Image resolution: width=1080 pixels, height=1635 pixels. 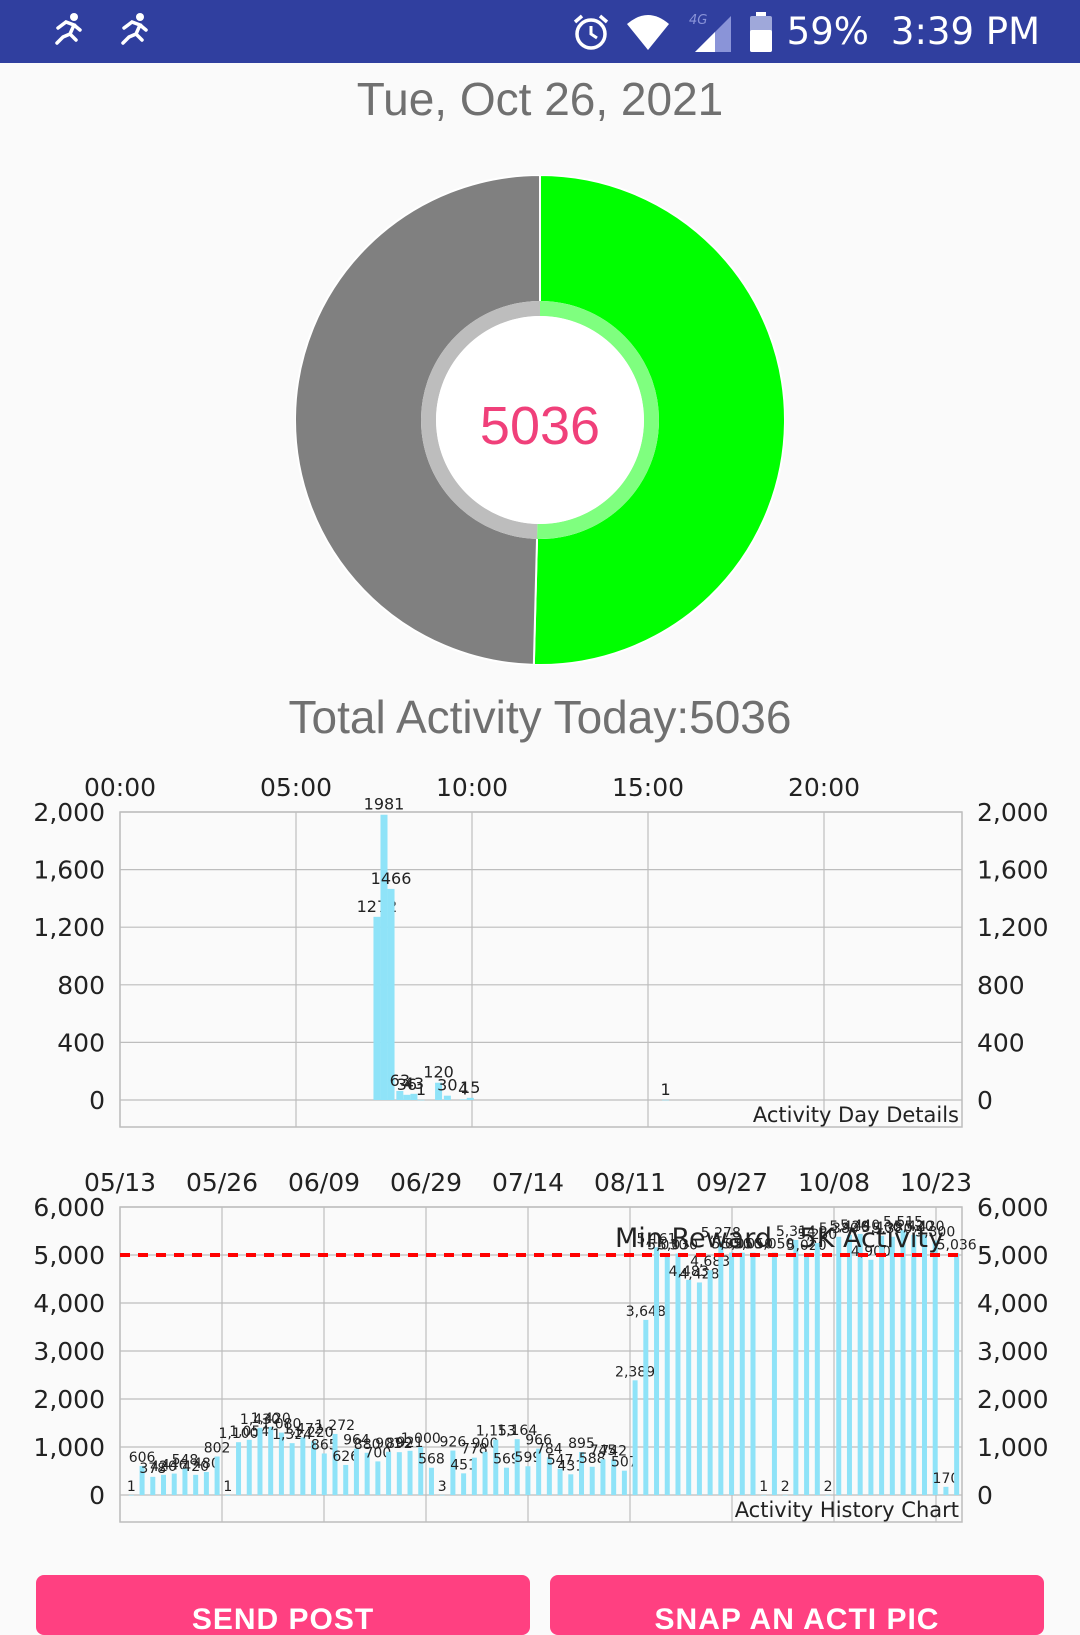 What do you see at coordinates (367, 1445) in the screenshot?
I see `history-bar-label: 880` at bounding box center [367, 1445].